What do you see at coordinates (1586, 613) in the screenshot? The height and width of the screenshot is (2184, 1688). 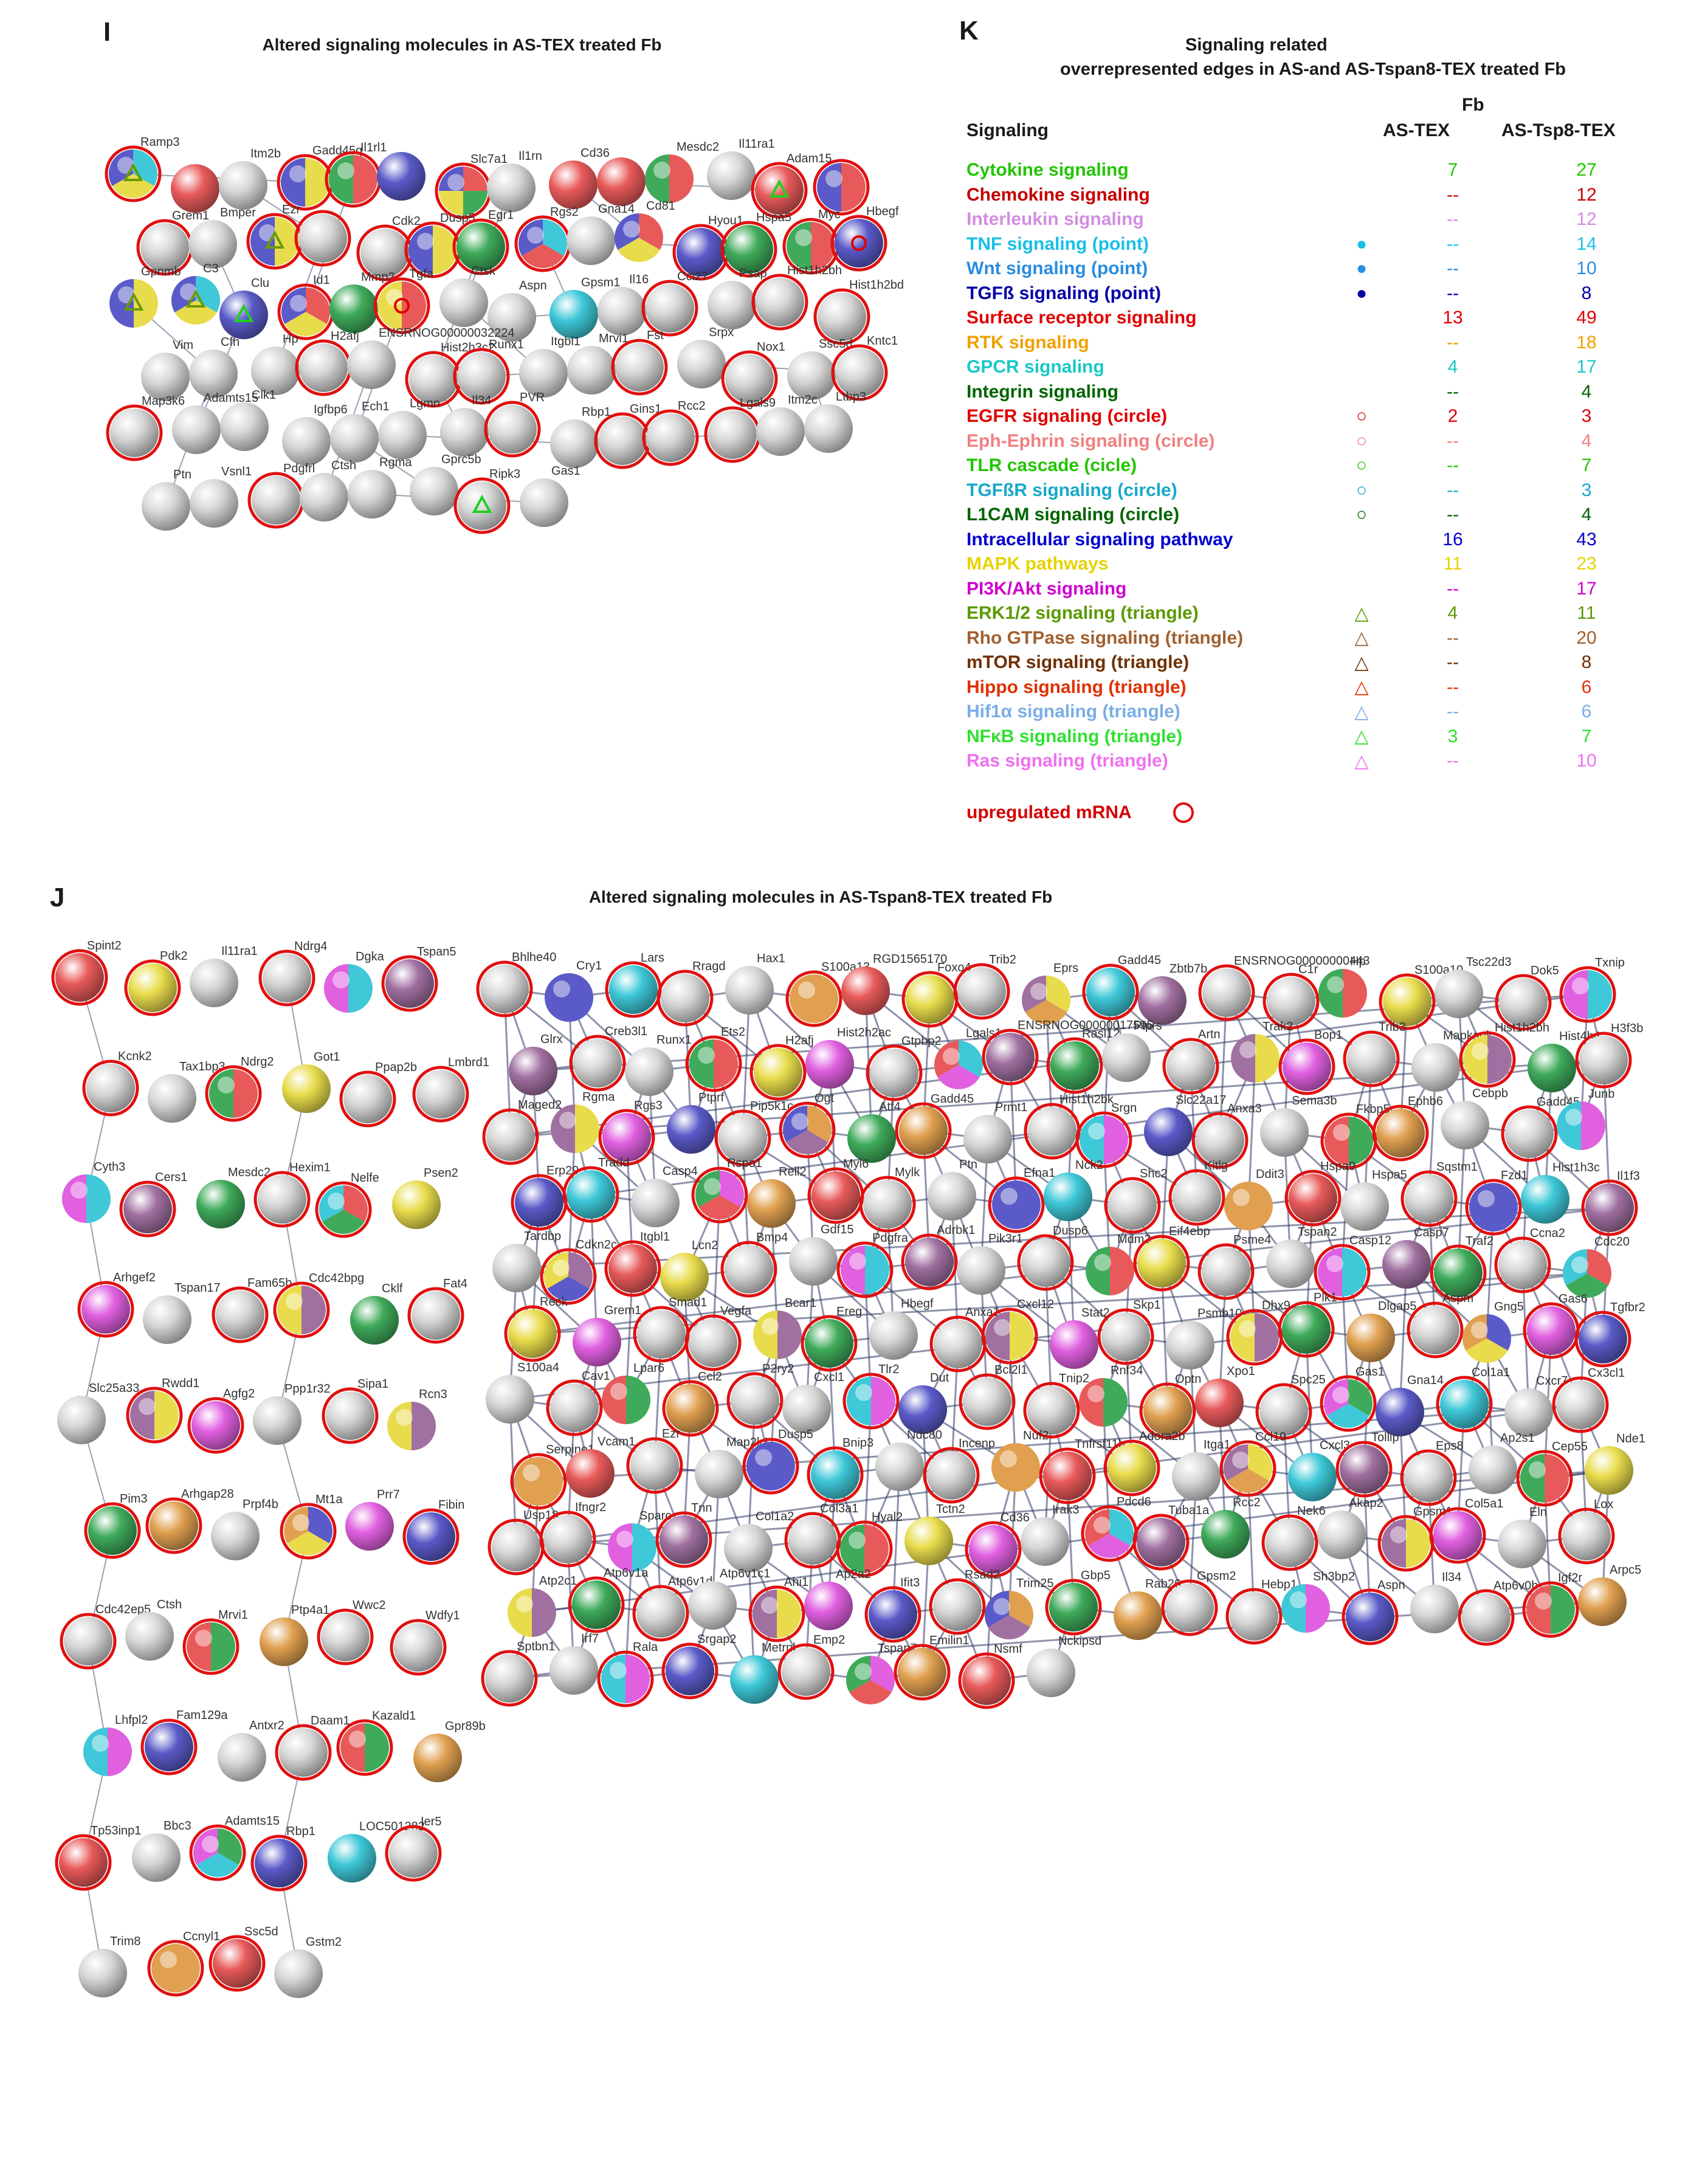 I see `as-tsp8-tex-count: 11` at bounding box center [1586, 613].